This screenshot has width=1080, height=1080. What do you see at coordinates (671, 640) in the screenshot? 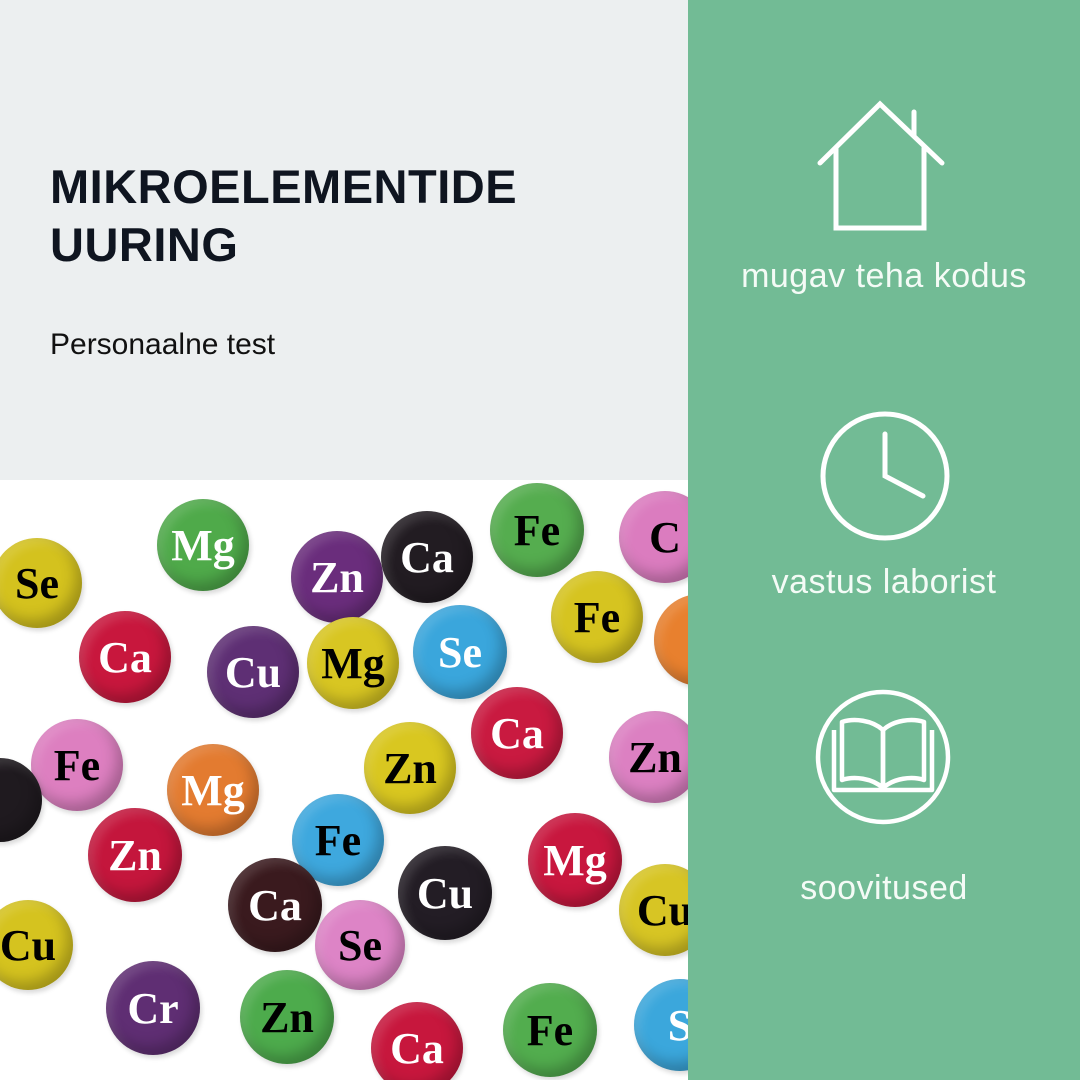
I see `element-ball` at bounding box center [671, 640].